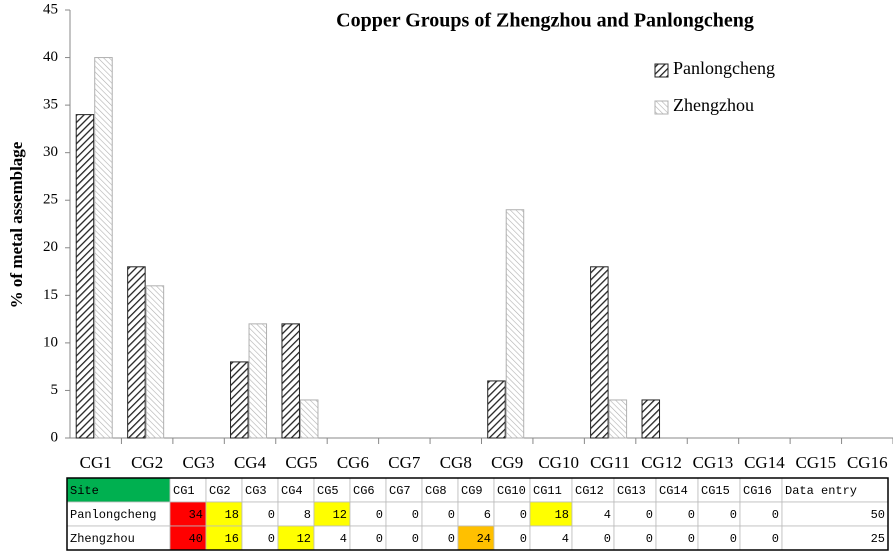  Describe the element at coordinates (84, 491) in the screenshot. I see `table-label: Site` at that location.